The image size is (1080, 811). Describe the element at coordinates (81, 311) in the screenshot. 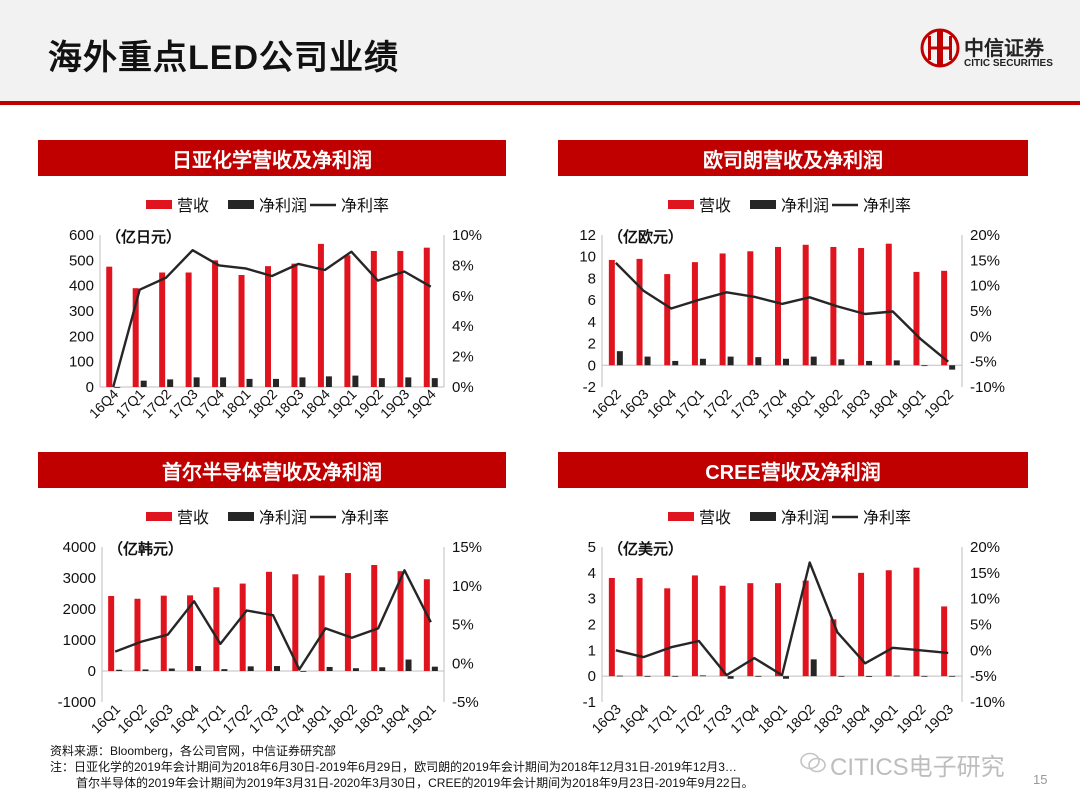

I see `left-tick-label: 300` at that location.